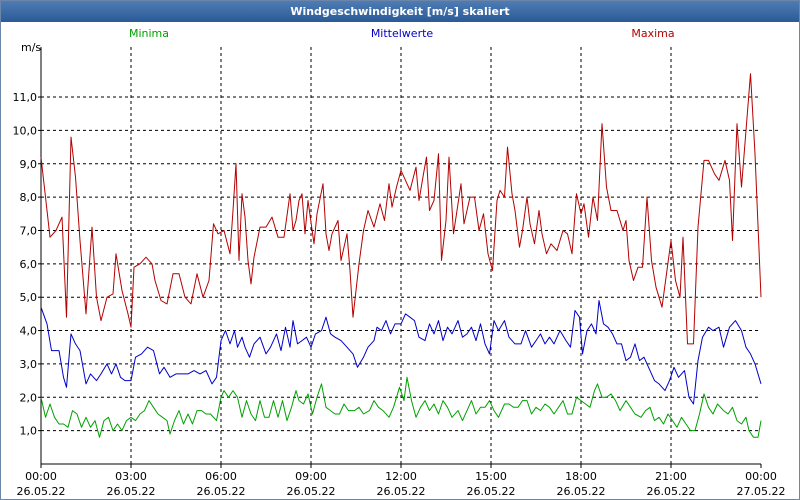 This screenshot has height=500, width=800. Describe the element at coordinates (581, 476) in the screenshot. I see `x-tick-time: 18:00` at that location.